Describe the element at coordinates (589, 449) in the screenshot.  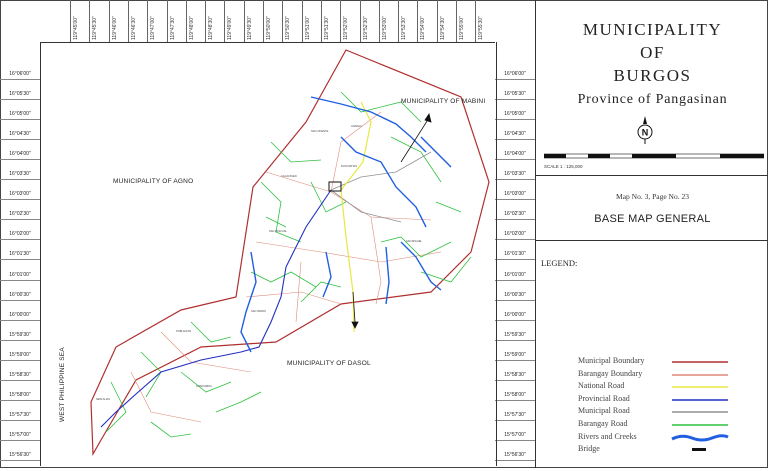
I see `legend-label: Bridge` at that location.